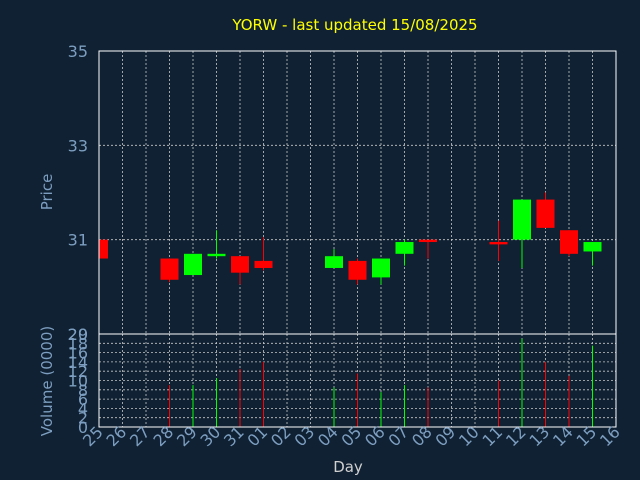 This screenshot has height=480, width=640. What do you see at coordinates (83, 418) in the screenshot?
I see `volume-tick-label: 2` at bounding box center [83, 418].